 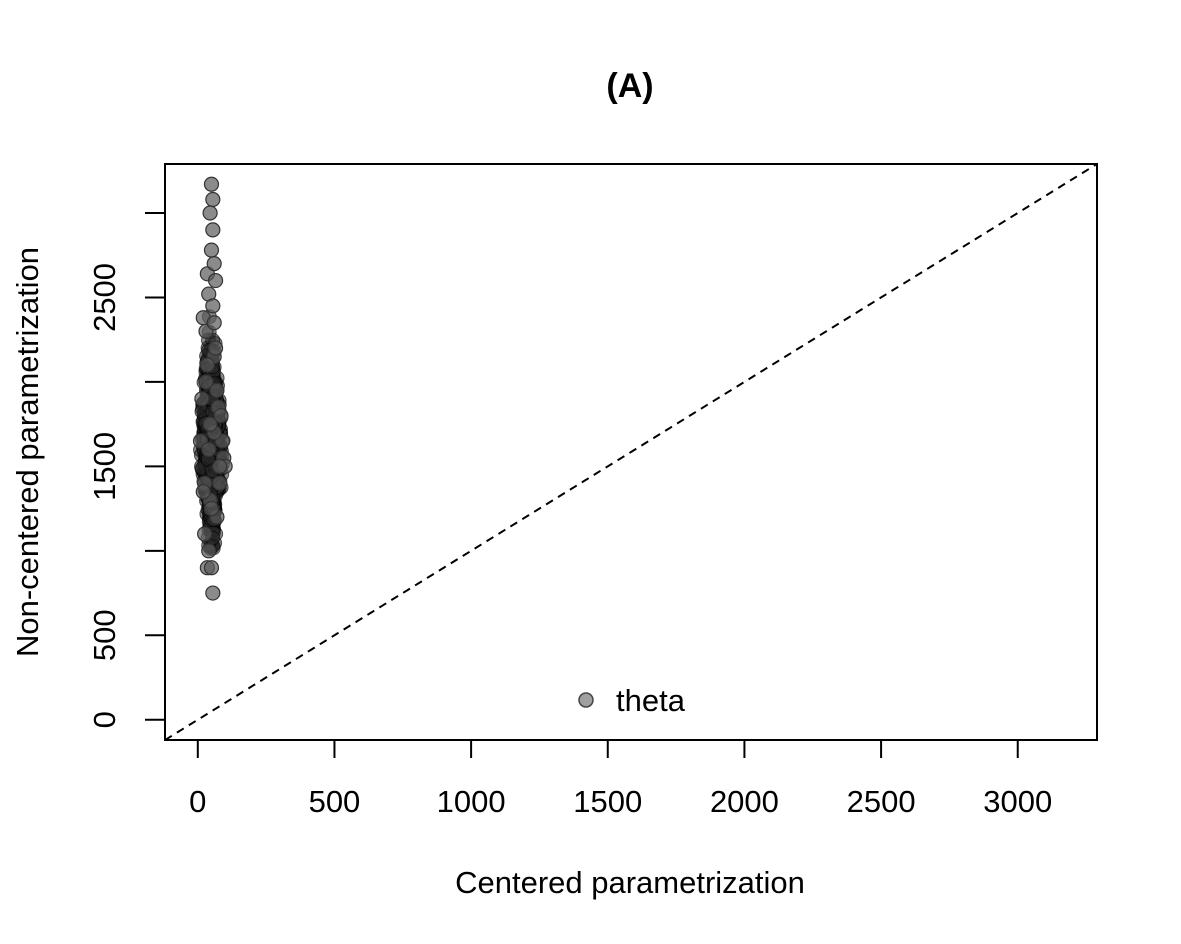 What do you see at coordinates (651, 700) in the screenshot?
I see `legend-label-theta: theta` at bounding box center [651, 700].